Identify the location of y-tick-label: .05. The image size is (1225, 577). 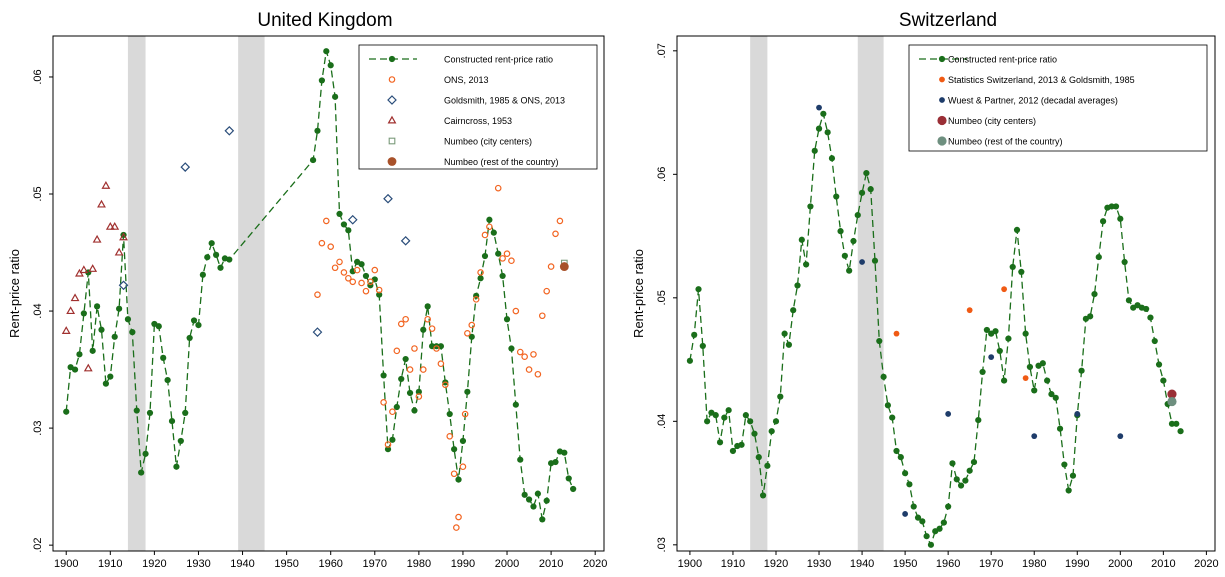
(662, 297).